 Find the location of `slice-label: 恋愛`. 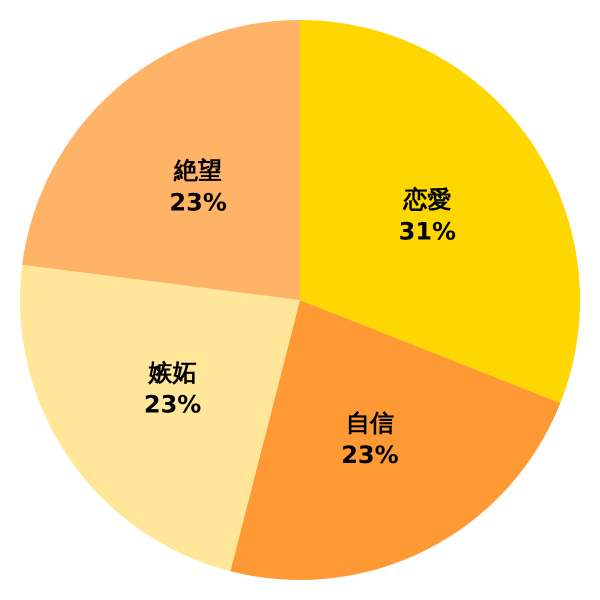

slice-label: 恋愛 is located at coordinates (427, 199).